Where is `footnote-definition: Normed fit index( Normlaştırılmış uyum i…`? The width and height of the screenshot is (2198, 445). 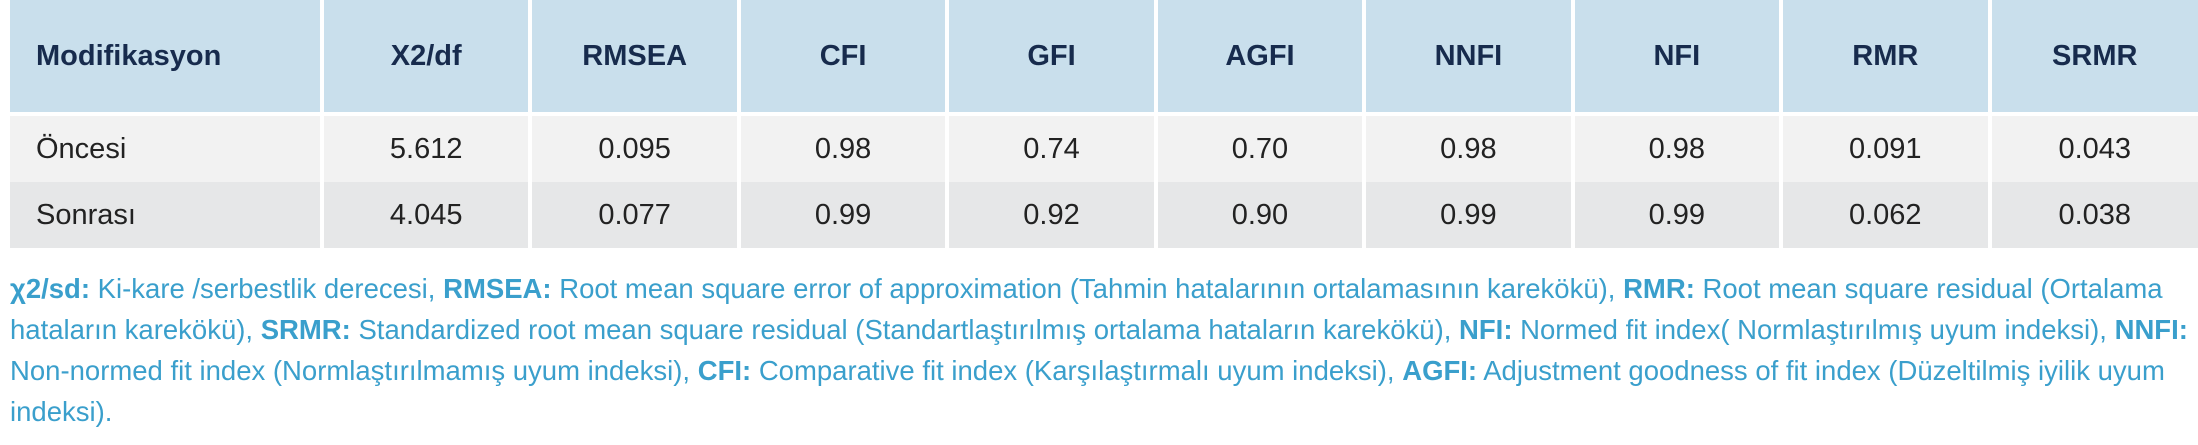
footnote-definition: Normed fit index( Normlaştırılmış uyum i… is located at coordinates (1813, 329).